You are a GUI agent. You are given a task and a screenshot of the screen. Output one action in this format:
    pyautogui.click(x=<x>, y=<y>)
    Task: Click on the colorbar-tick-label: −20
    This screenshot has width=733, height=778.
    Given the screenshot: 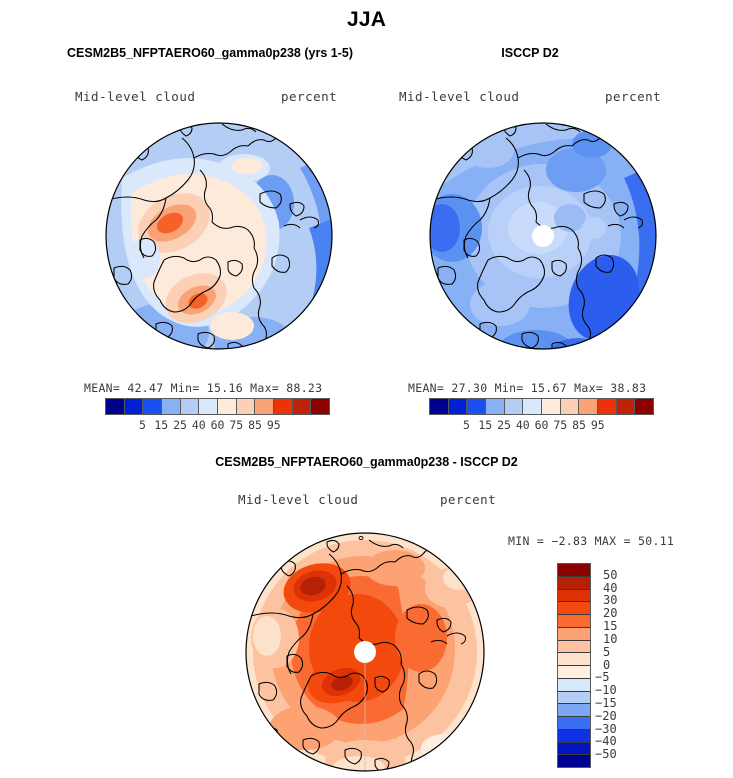 What is the action you would take?
    pyautogui.click(x=606, y=715)
    